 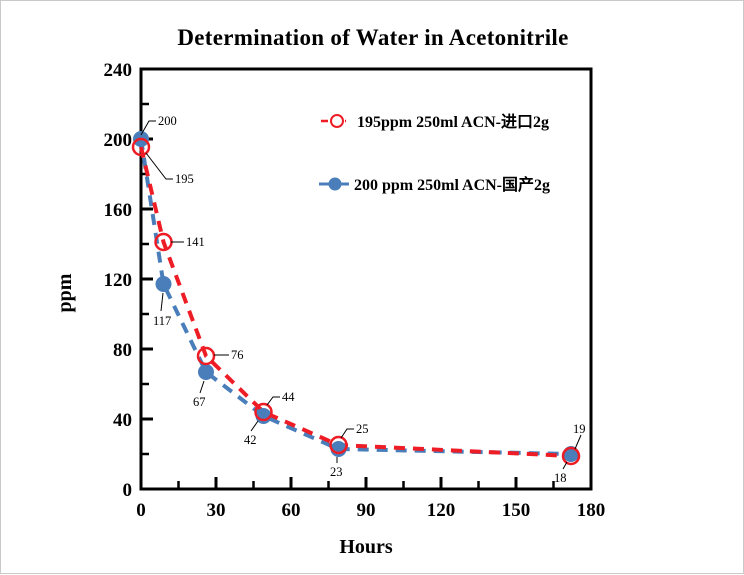 I want to click on point-label-blue-23: 23, so click(x=336, y=472).